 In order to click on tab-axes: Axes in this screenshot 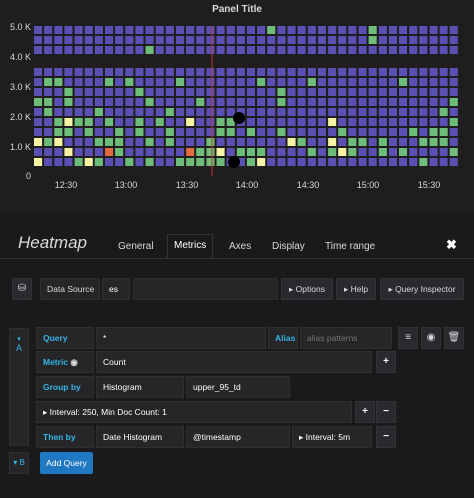, I will do `click(240, 246)`.